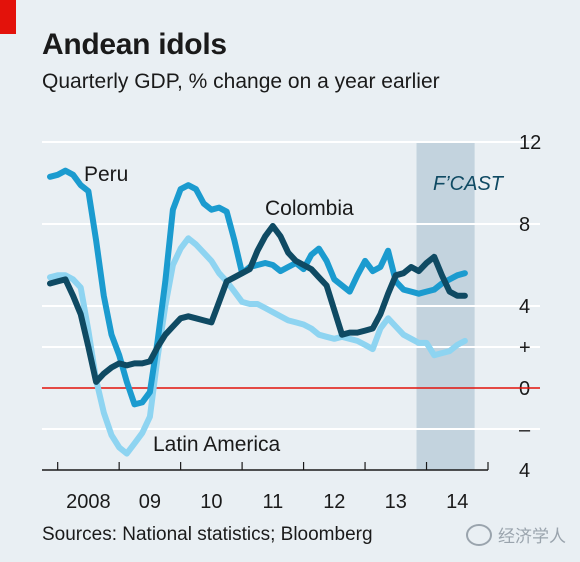 This screenshot has height=562, width=580. Describe the element at coordinates (106, 174) in the screenshot. I see `series-label-peru: Peru` at that location.